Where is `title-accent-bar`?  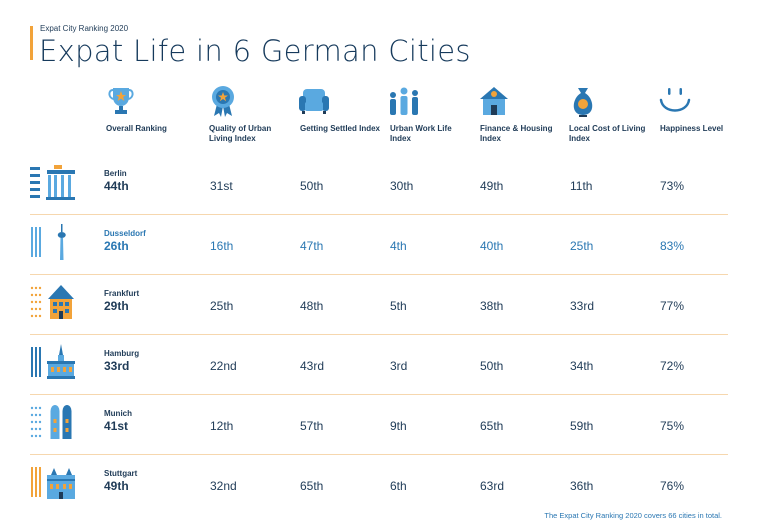
title-accent-bar is located at coordinates (31, 43).